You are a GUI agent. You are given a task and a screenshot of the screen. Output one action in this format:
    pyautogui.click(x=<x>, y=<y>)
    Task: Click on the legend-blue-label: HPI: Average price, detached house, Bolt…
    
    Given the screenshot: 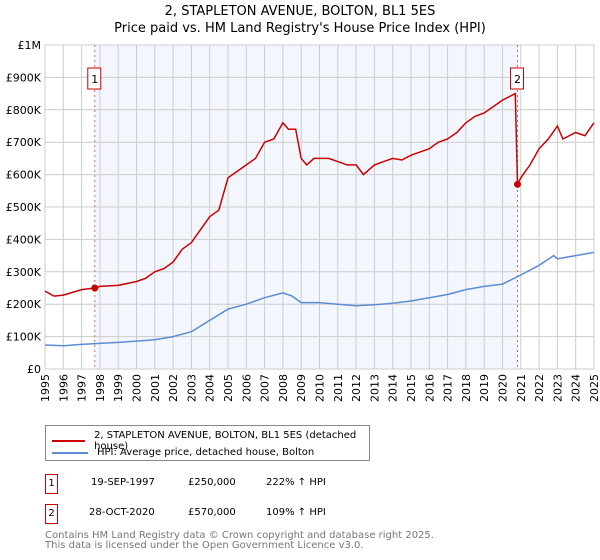 What is the action you would take?
    pyautogui.click(x=206, y=452)
    